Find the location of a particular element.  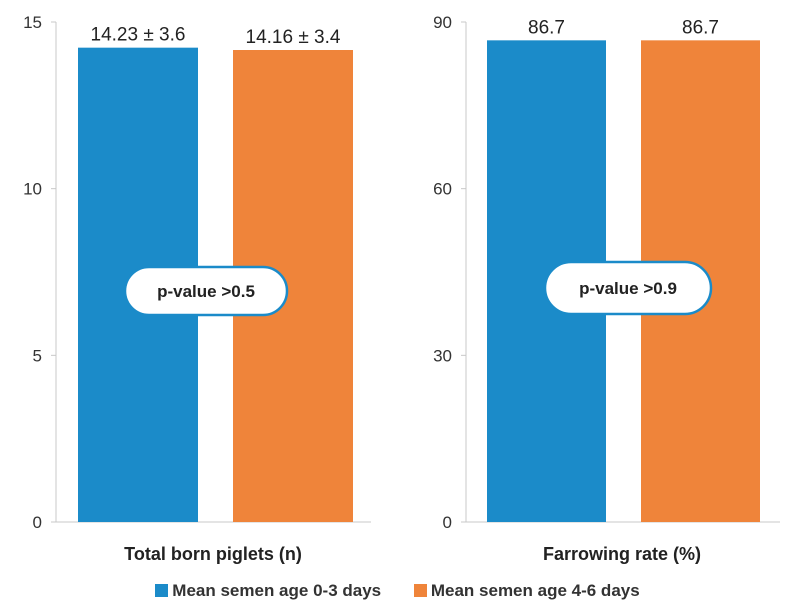

x-axis-title: Farrowing rate (%) is located at coordinates (622, 554).